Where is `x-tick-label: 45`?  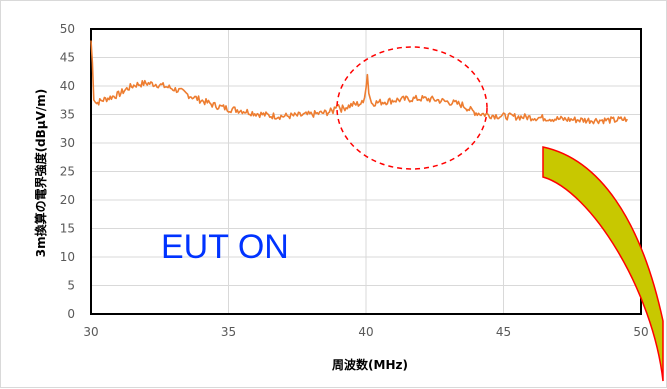 x-tick-label: 45 is located at coordinates (503, 332).